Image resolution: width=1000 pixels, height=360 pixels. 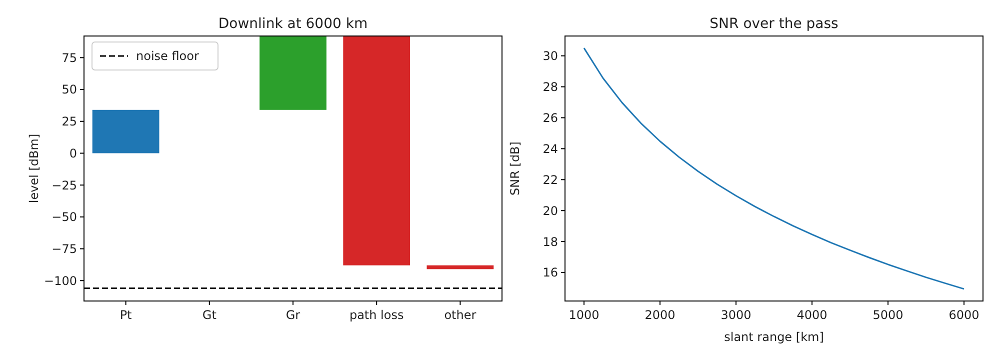 What do you see at coordinates (34, 169) in the screenshot?
I see `y-axis-title: level [dBm]` at bounding box center [34, 169].